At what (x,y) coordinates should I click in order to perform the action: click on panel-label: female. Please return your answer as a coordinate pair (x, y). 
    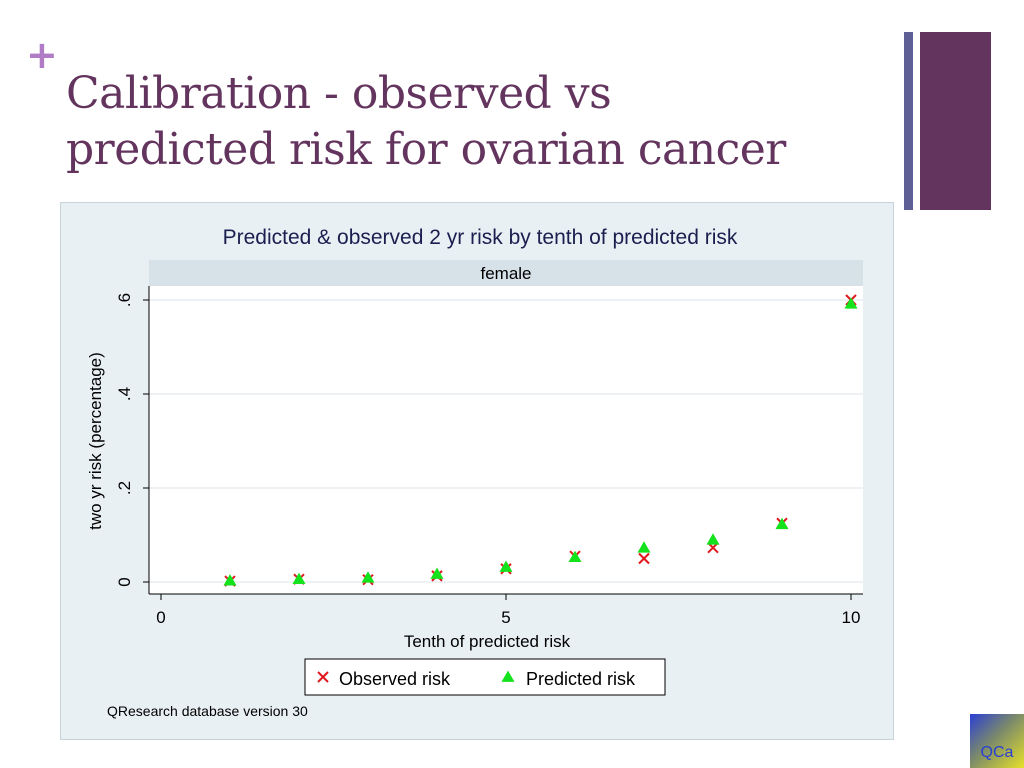
    Looking at the image, I should click on (505, 273).